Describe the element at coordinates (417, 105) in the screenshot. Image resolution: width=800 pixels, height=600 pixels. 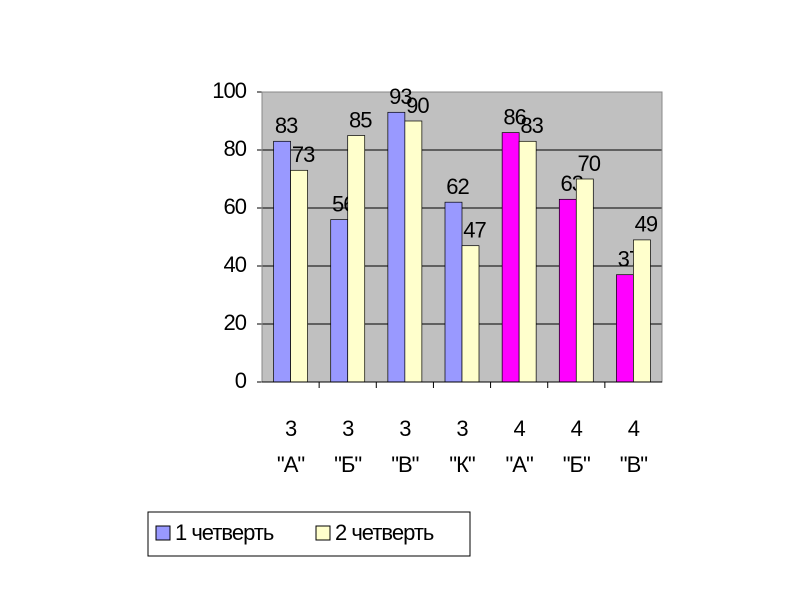
I see `data-label: 90` at that location.